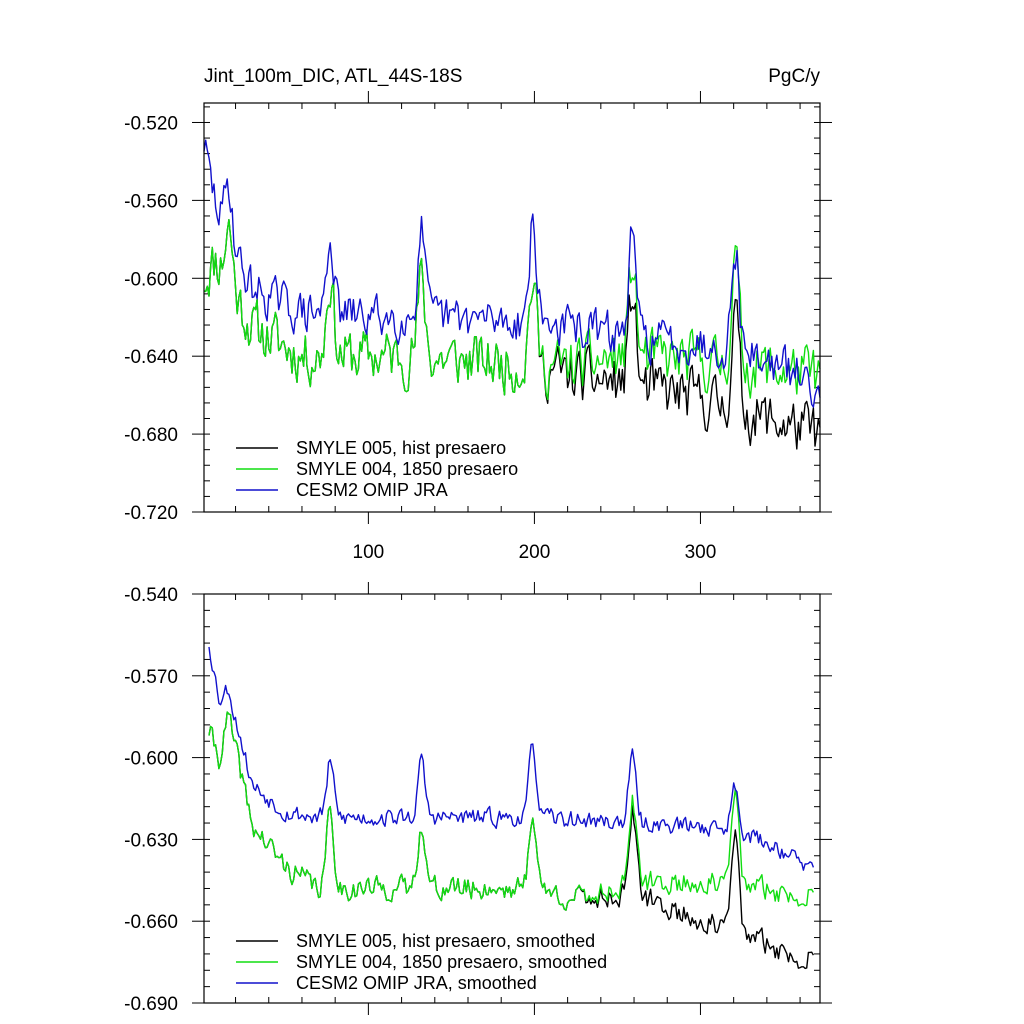  What do you see at coordinates (445, 941) in the screenshot?
I see `legend-label: SMYLE 005, hist presaero, smoothed` at bounding box center [445, 941].